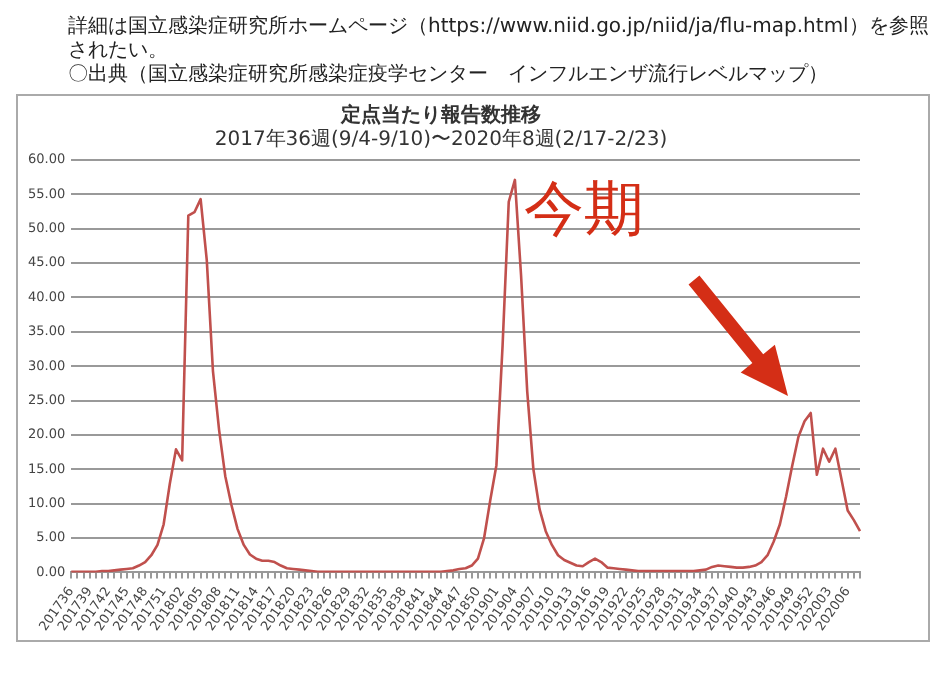 This screenshot has height=676, width=946. What do you see at coordinates (583, 210) in the screenshot?
I see `annotation: 今期` at bounding box center [583, 210].